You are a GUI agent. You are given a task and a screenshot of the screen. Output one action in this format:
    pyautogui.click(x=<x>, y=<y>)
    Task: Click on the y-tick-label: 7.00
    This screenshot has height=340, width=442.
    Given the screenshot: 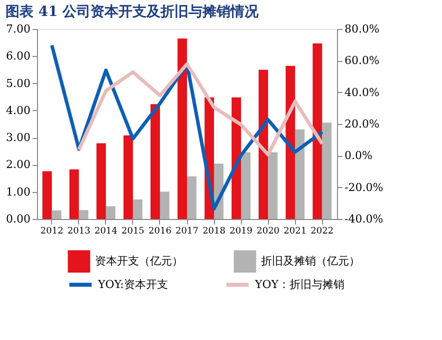 What is the action you would take?
    pyautogui.click(x=18, y=29)
    